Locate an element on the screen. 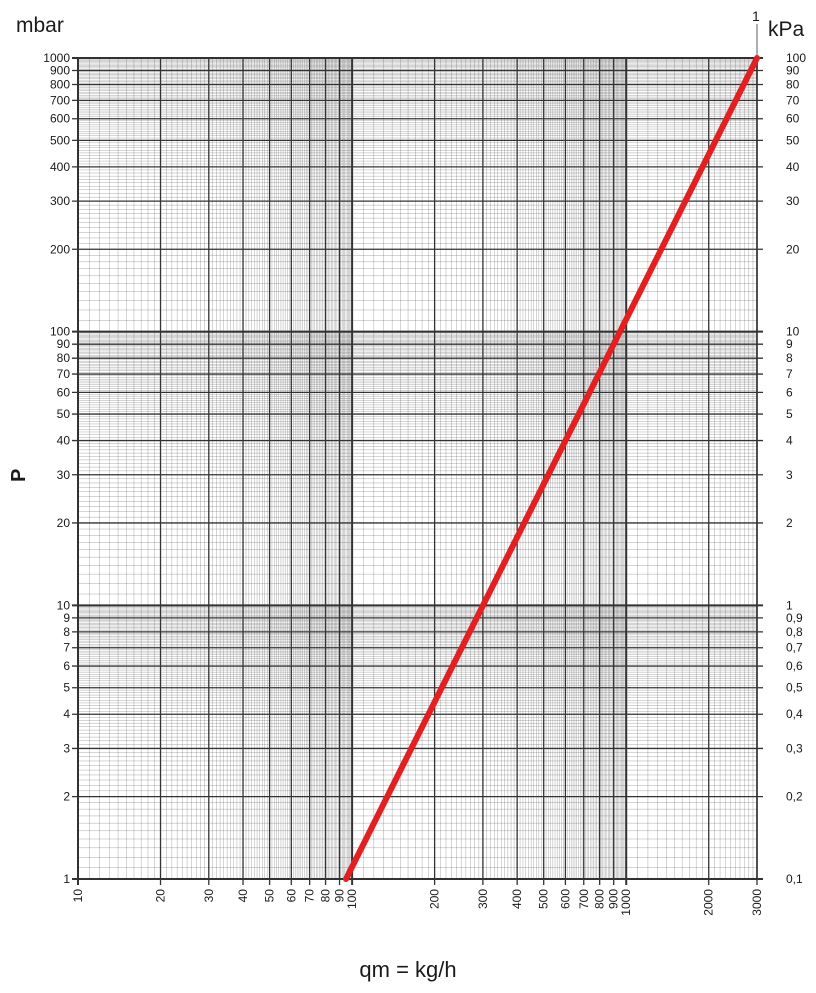  x-tick-label: 800 is located at coordinates (600, 899).